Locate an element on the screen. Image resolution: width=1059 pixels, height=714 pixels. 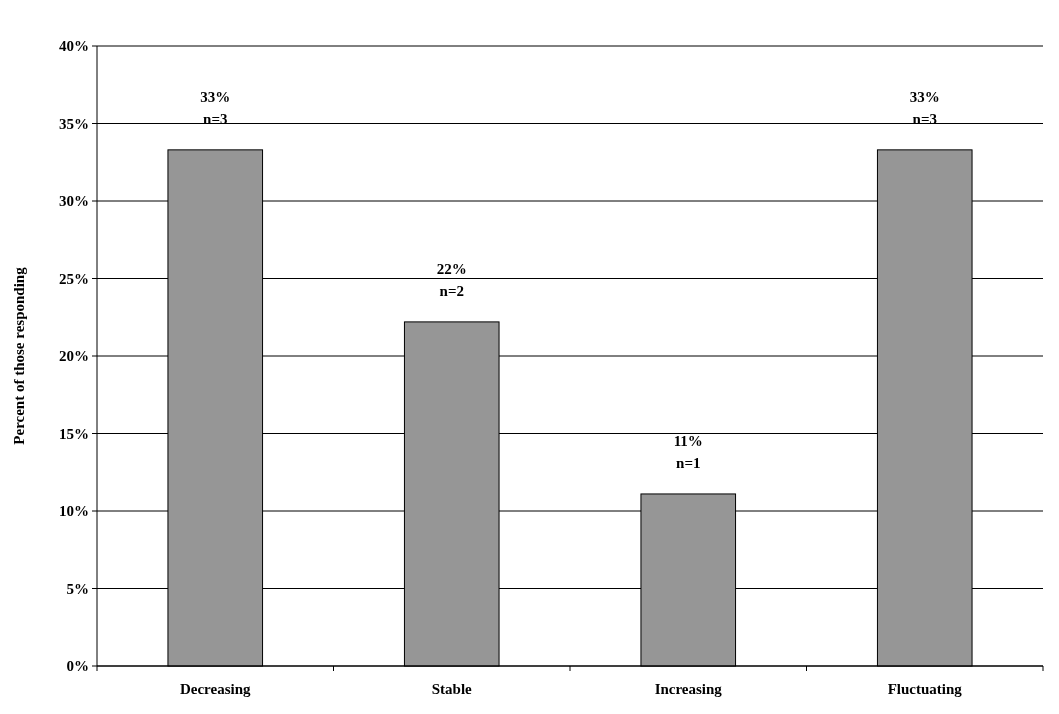
y-axis-title: Percent of those responding is located at coordinates (19, 355).